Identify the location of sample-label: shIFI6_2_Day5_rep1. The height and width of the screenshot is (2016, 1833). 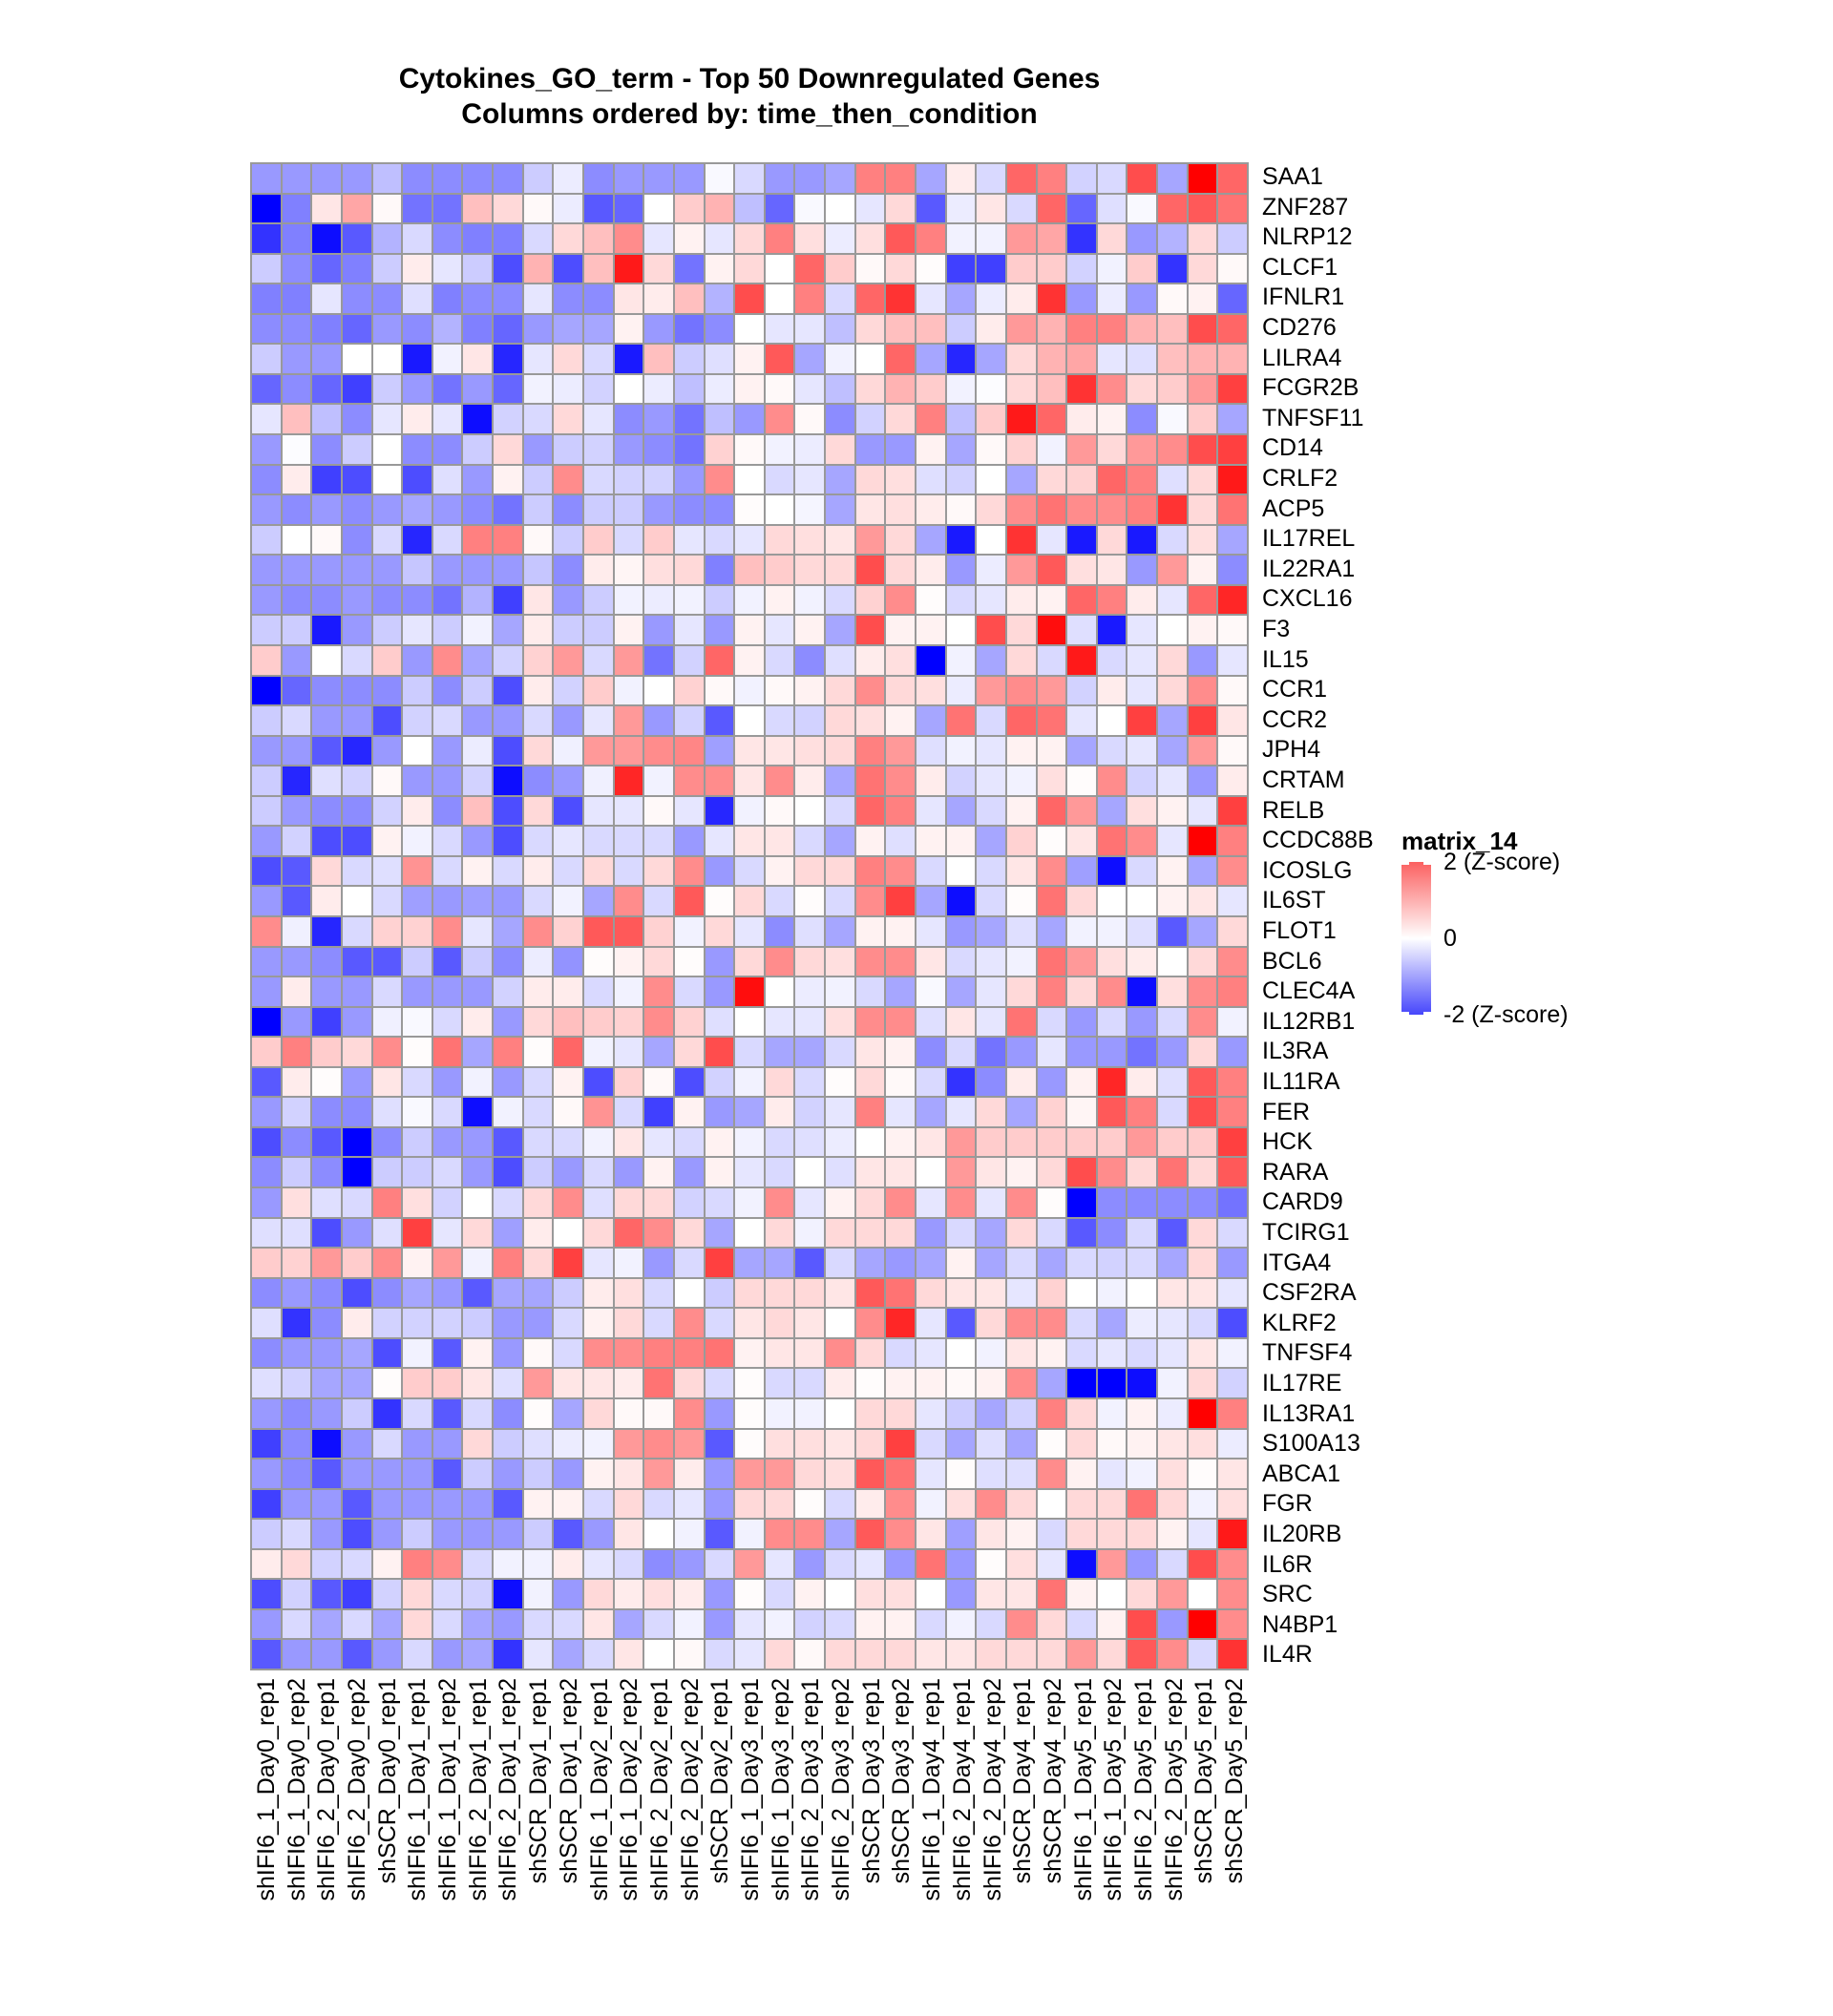
(1144, 1790).